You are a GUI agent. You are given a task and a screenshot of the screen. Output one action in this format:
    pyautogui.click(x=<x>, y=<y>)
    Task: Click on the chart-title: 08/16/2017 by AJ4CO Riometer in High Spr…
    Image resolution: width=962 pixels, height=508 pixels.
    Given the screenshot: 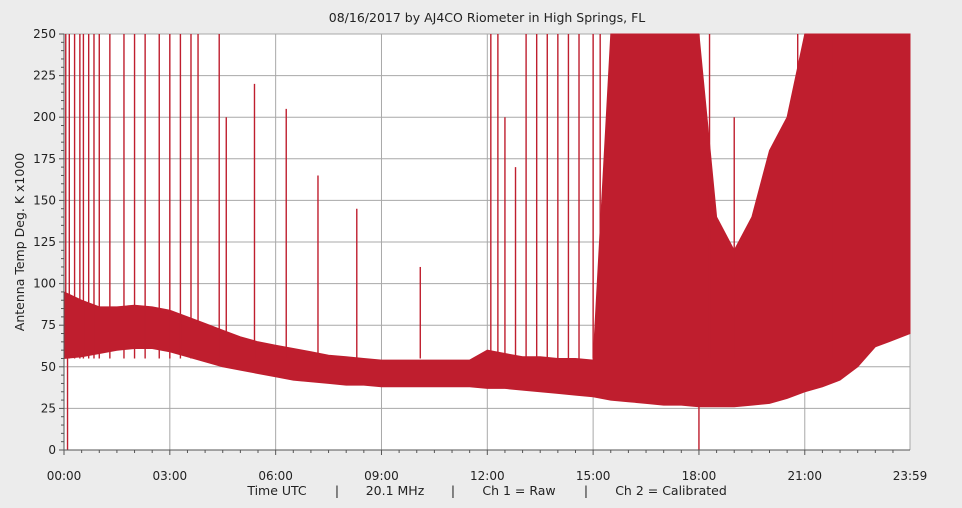 What is the action you would take?
    pyautogui.click(x=487, y=17)
    